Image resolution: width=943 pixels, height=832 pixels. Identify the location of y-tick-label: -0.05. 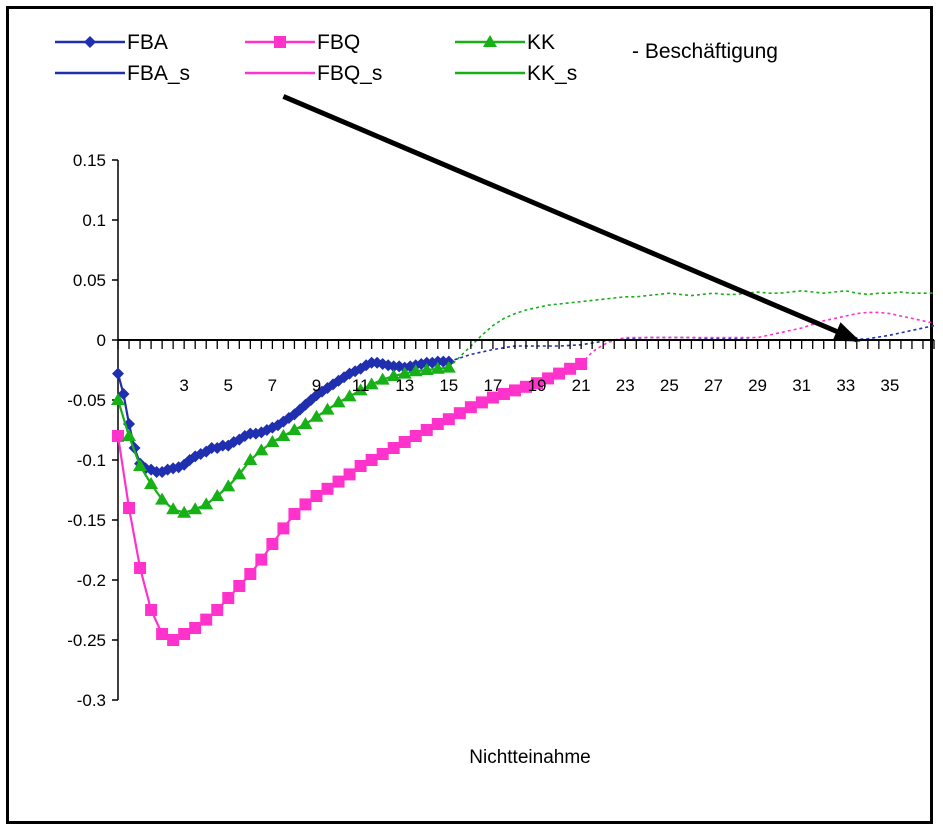
(86, 400).